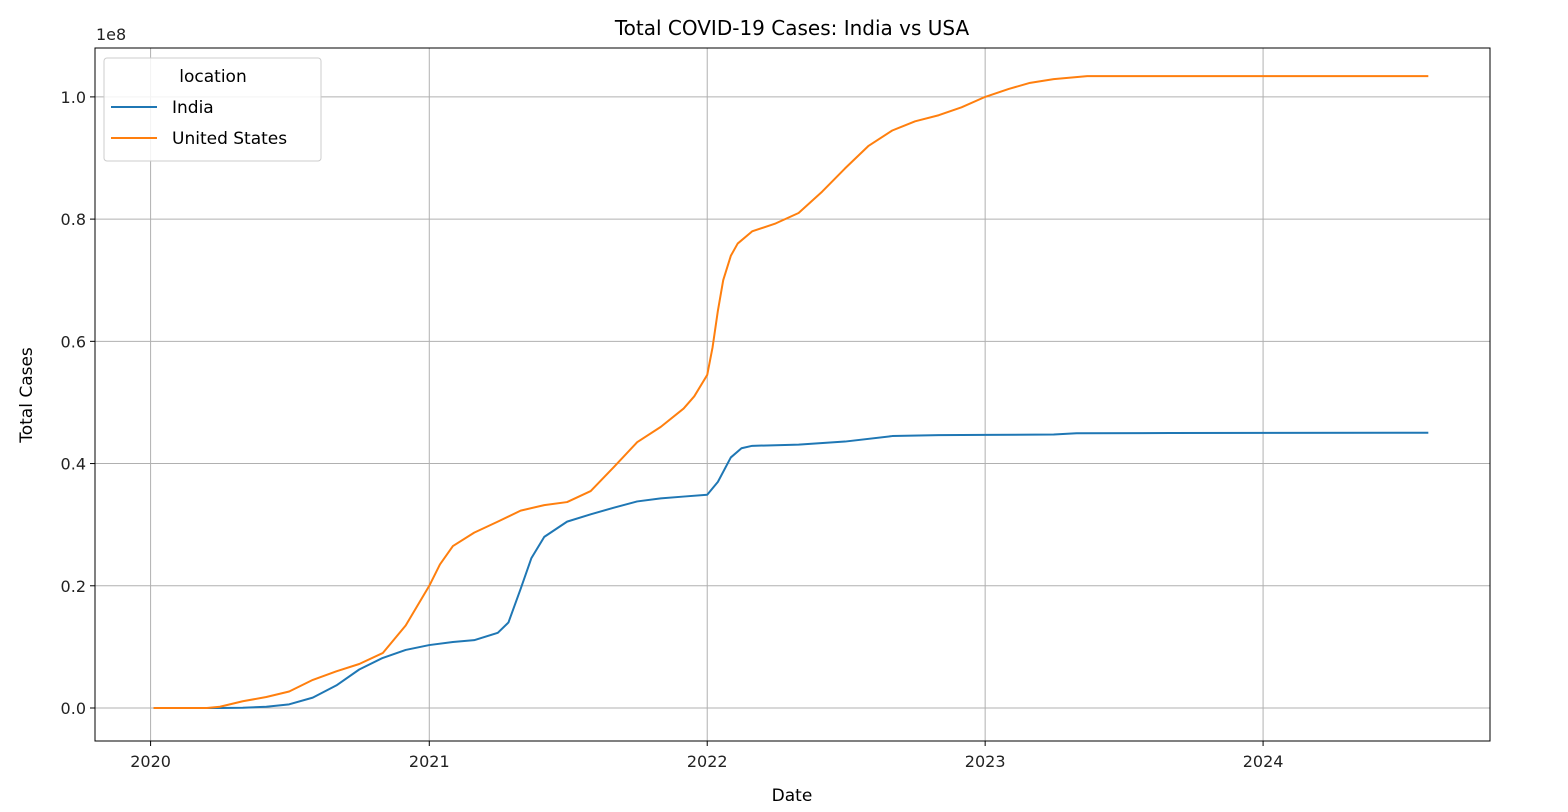  I want to click on y-tick-label: 1.0, so click(73, 97).